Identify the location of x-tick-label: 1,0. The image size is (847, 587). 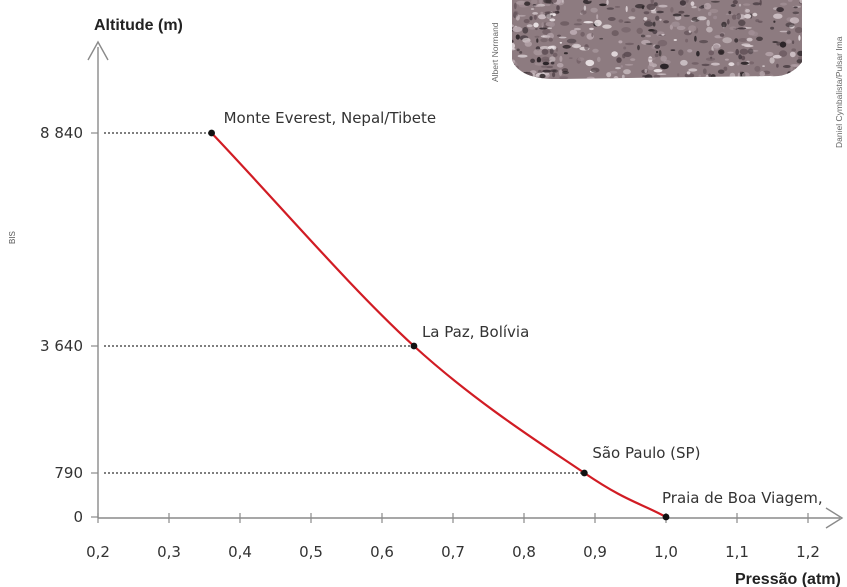
(666, 552).